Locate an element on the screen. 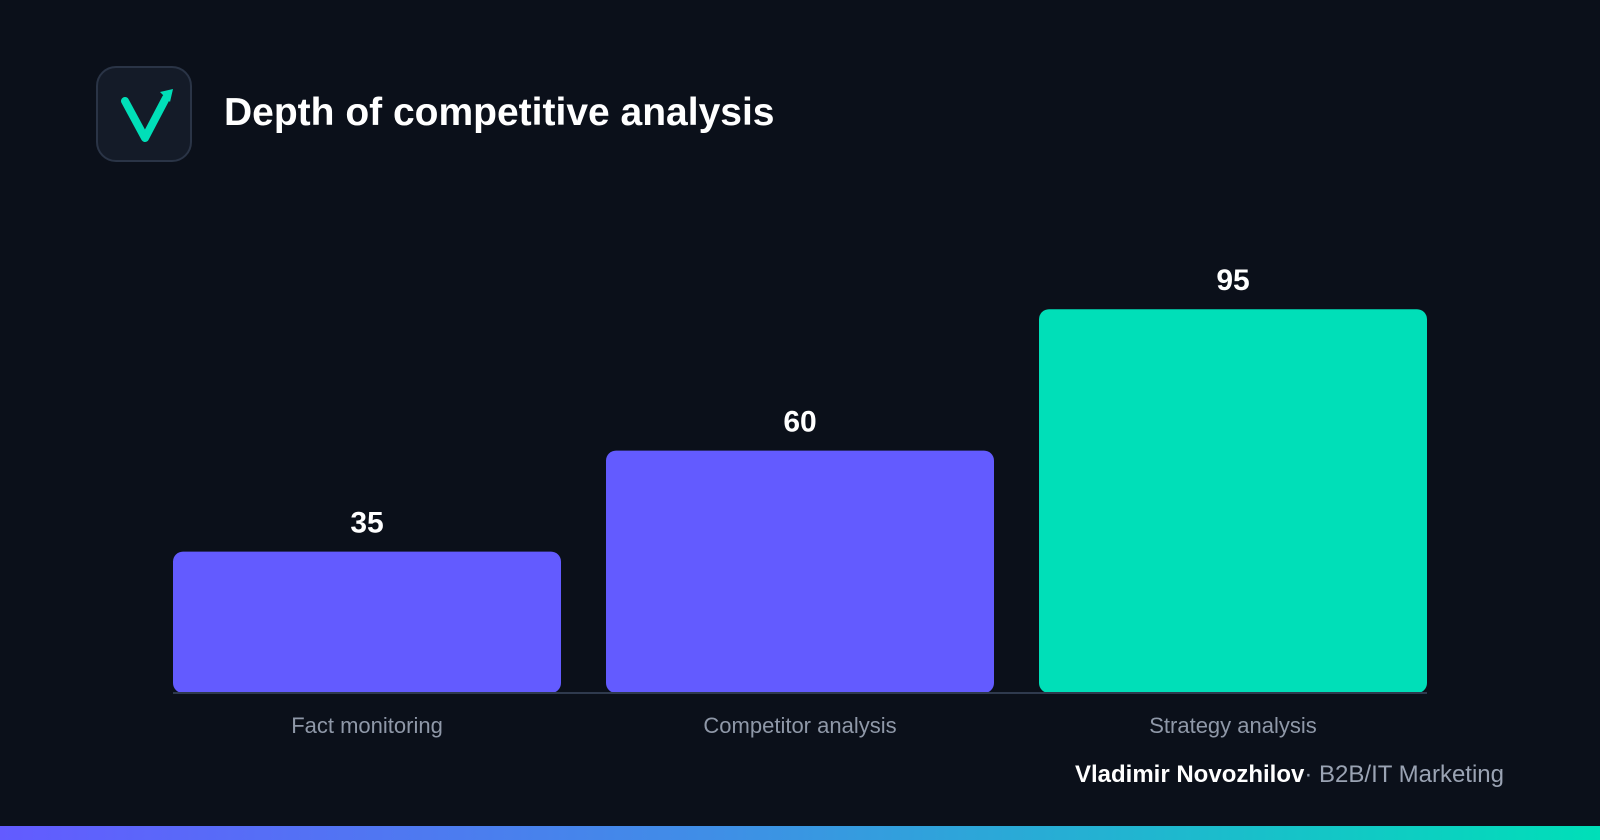 This screenshot has height=840, width=1600. x-tick-label: Competitor analysis is located at coordinates (799, 725).